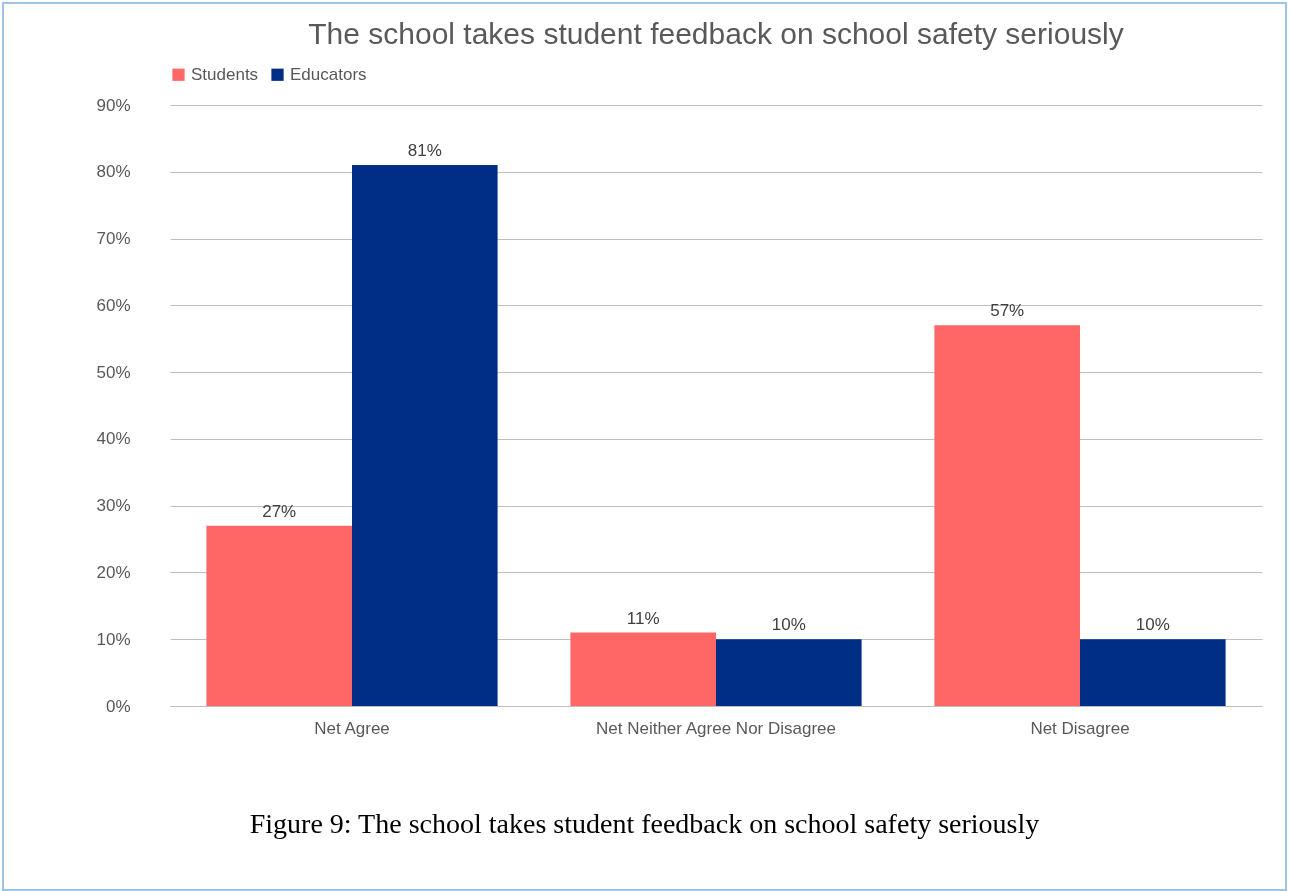 This screenshot has height=891, width=1289. Describe the element at coordinates (113, 639) in the screenshot. I see `y-tick-label: 10%` at that location.